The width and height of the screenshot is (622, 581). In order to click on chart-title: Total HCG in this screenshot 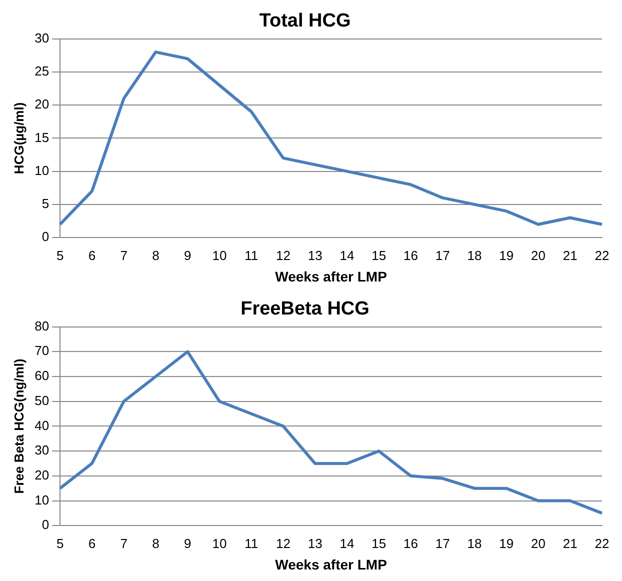, I will do `click(305, 21)`.